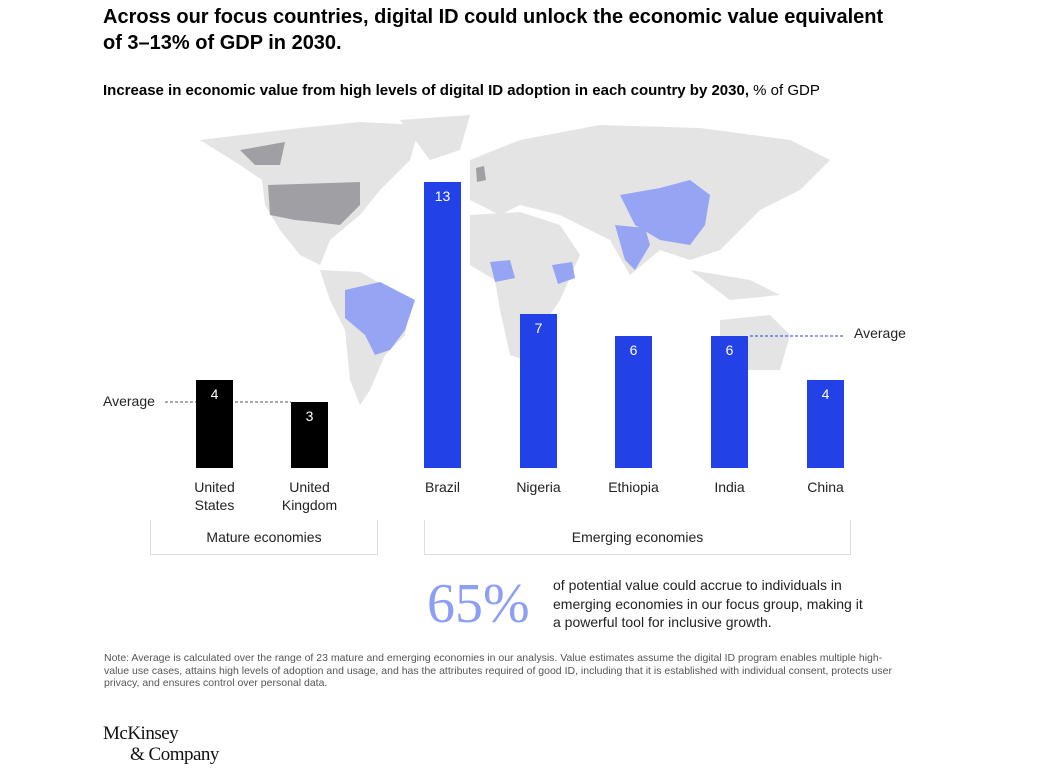 The height and width of the screenshot is (773, 1037). What do you see at coordinates (637, 537) in the screenshot?
I see `group-emerging-economies: Emerging economies` at bounding box center [637, 537].